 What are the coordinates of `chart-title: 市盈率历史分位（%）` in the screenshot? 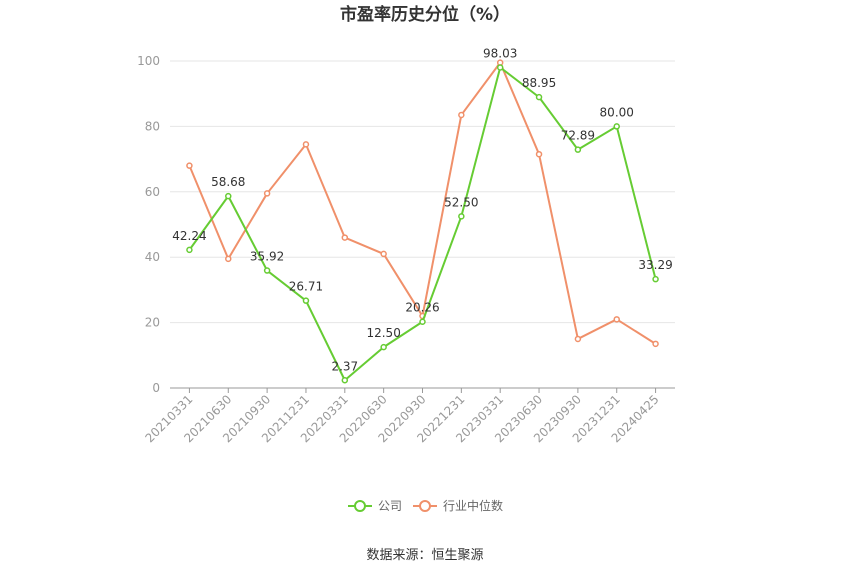 It's located at (425, 14).